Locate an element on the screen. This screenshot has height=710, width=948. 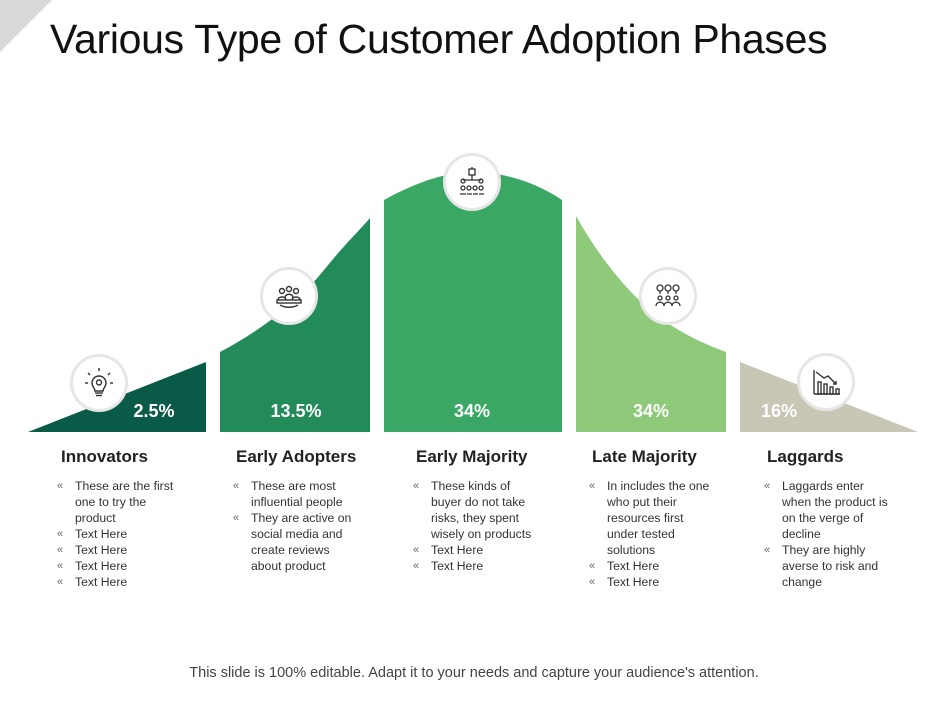
segment-late-majority is located at coordinates (651, 324).